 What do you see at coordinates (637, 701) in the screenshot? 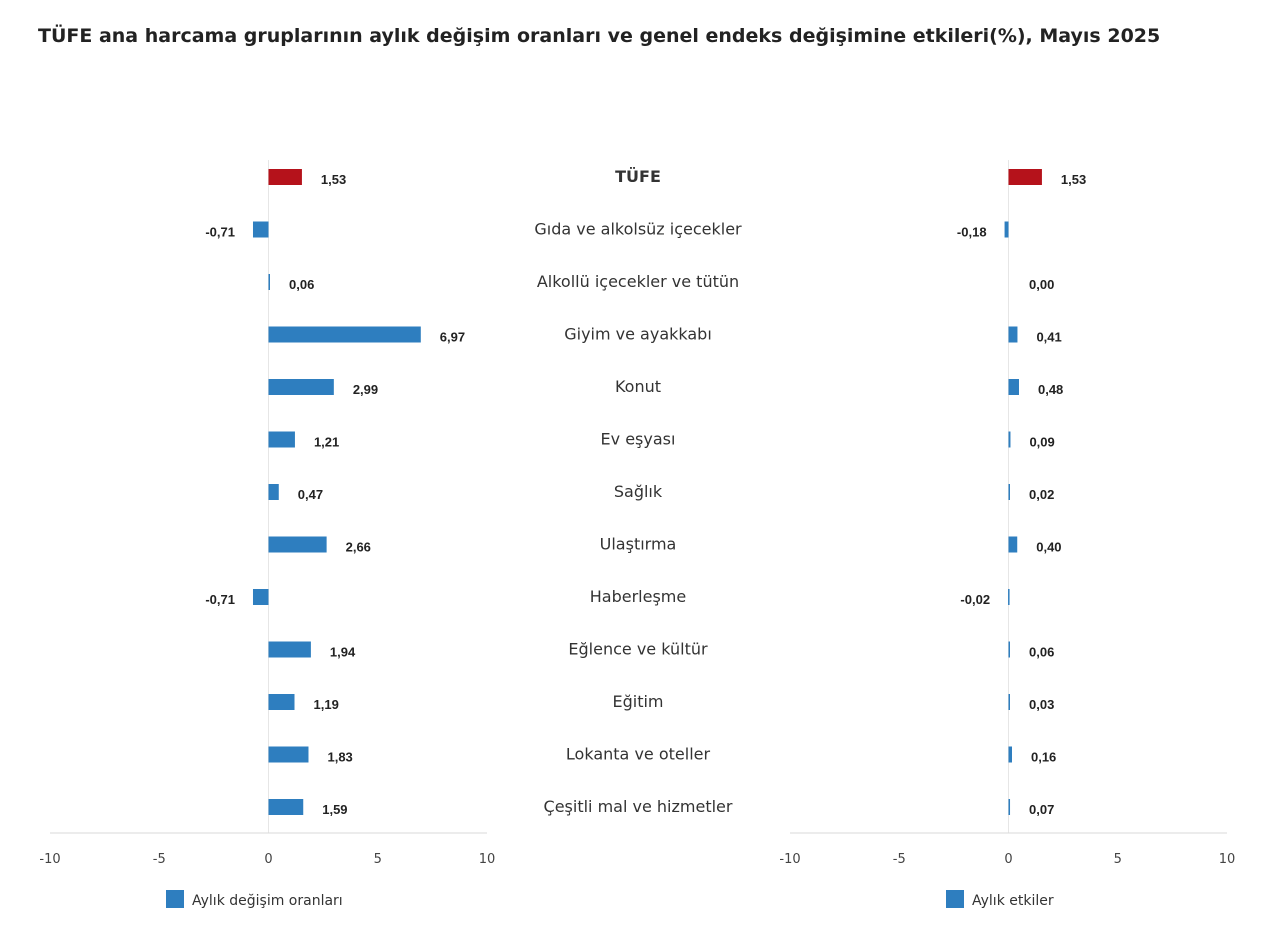
I see `category-label: Eğitim` at bounding box center [637, 701].